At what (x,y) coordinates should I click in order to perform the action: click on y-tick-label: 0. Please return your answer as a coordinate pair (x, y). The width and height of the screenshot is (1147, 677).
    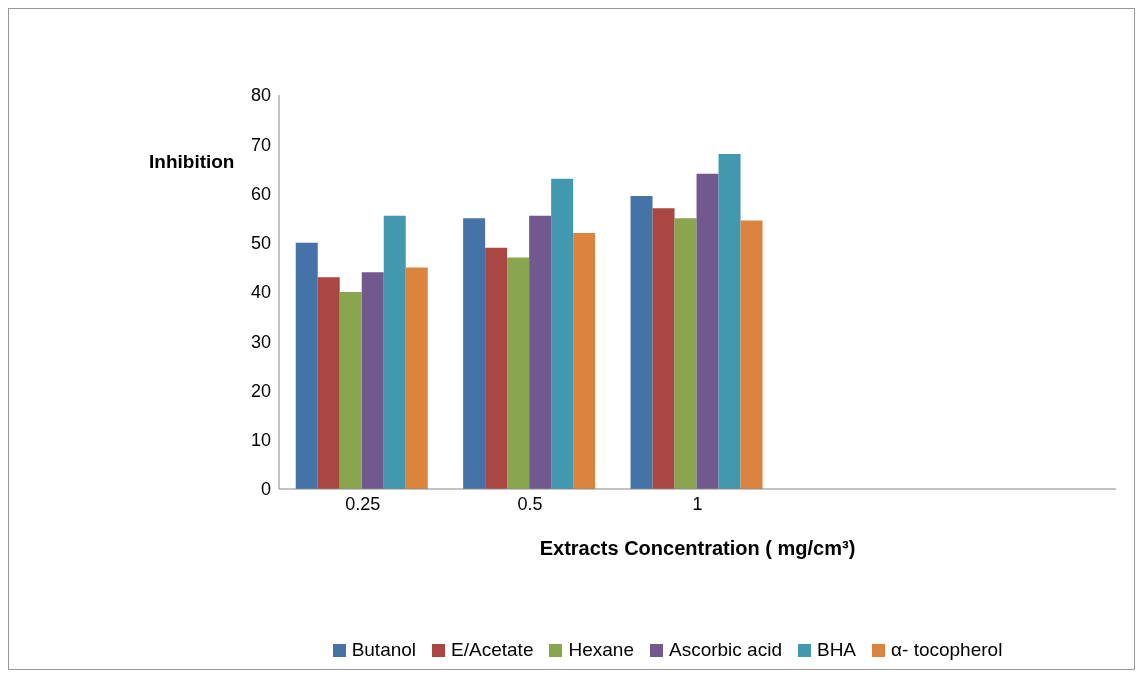
    Looking at the image, I should click on (265, 489).